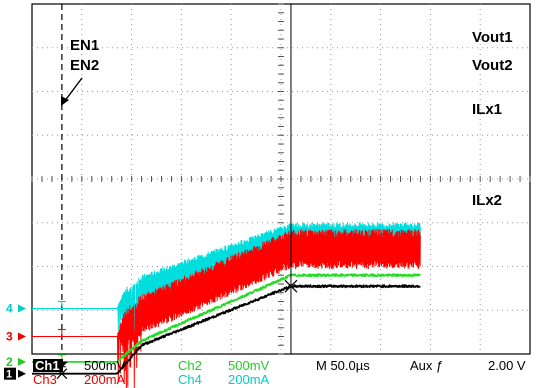  Describe the element at coordinates (487, 200) in the screenshot. I see `series-label-ilx2: ILx2` at that location.